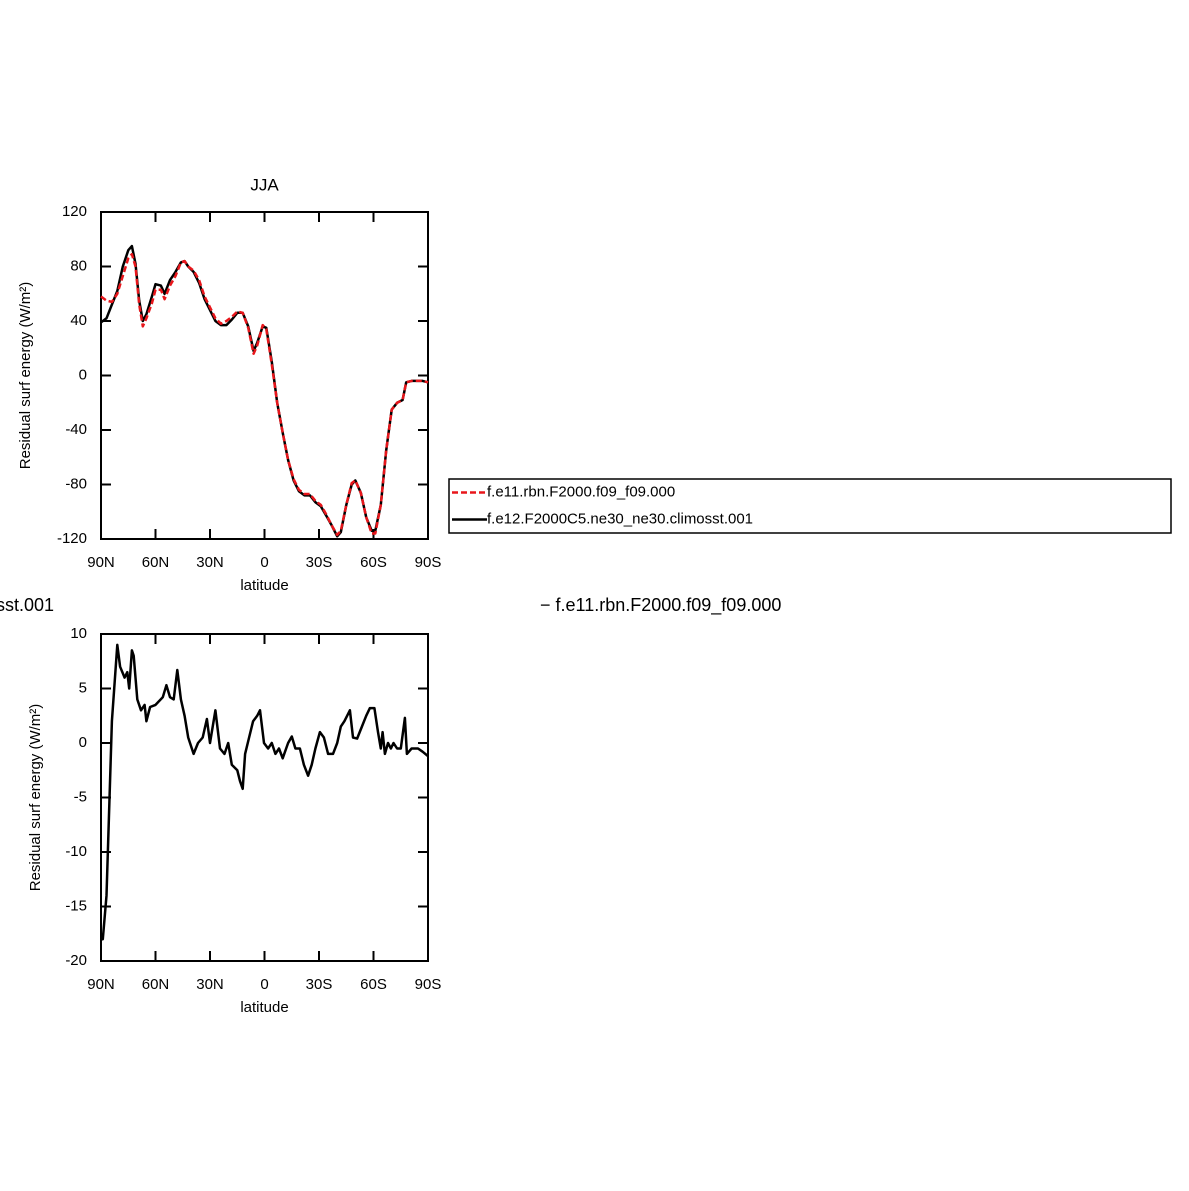  Describe the element at coordinates (581, 491) in the screenshot. I see `legend-label: f.e11.rbn.F2000.f09_f09.000` at that location.